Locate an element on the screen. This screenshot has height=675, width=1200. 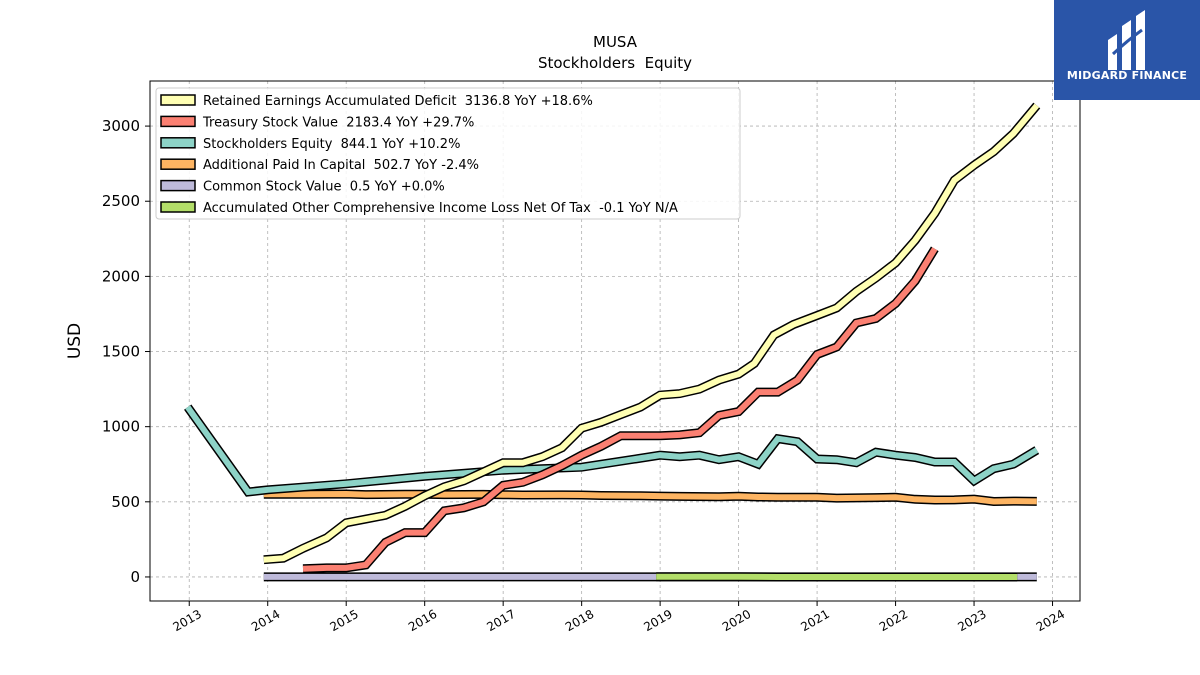
x-tick-label: 2015 is located at coordinates (343, 620).